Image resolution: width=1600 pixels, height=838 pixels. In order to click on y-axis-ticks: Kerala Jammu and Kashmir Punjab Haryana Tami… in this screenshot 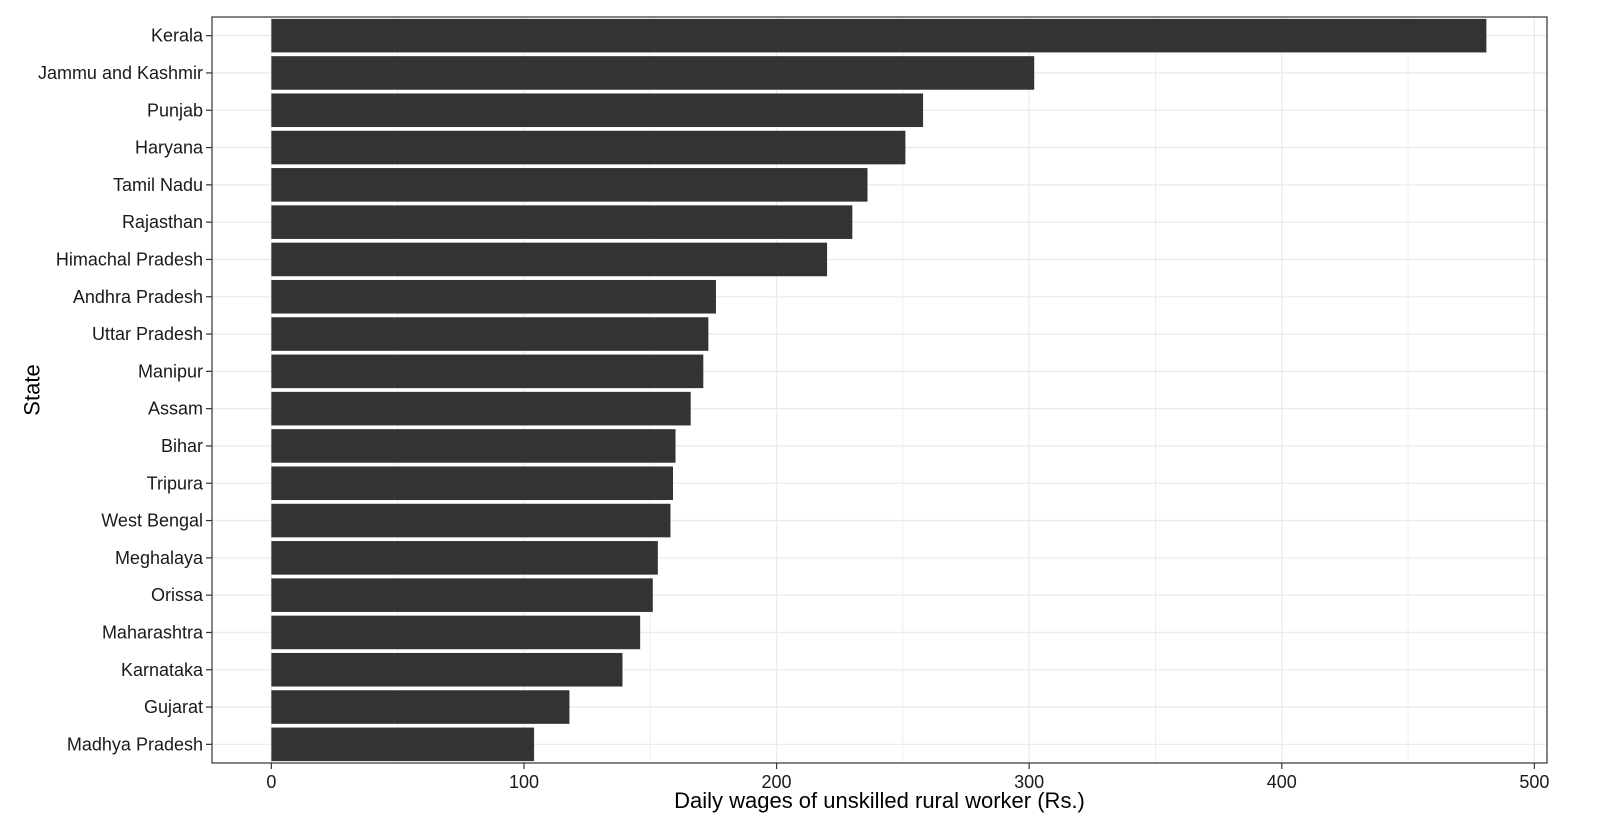, I will do `click(125, 390)`.